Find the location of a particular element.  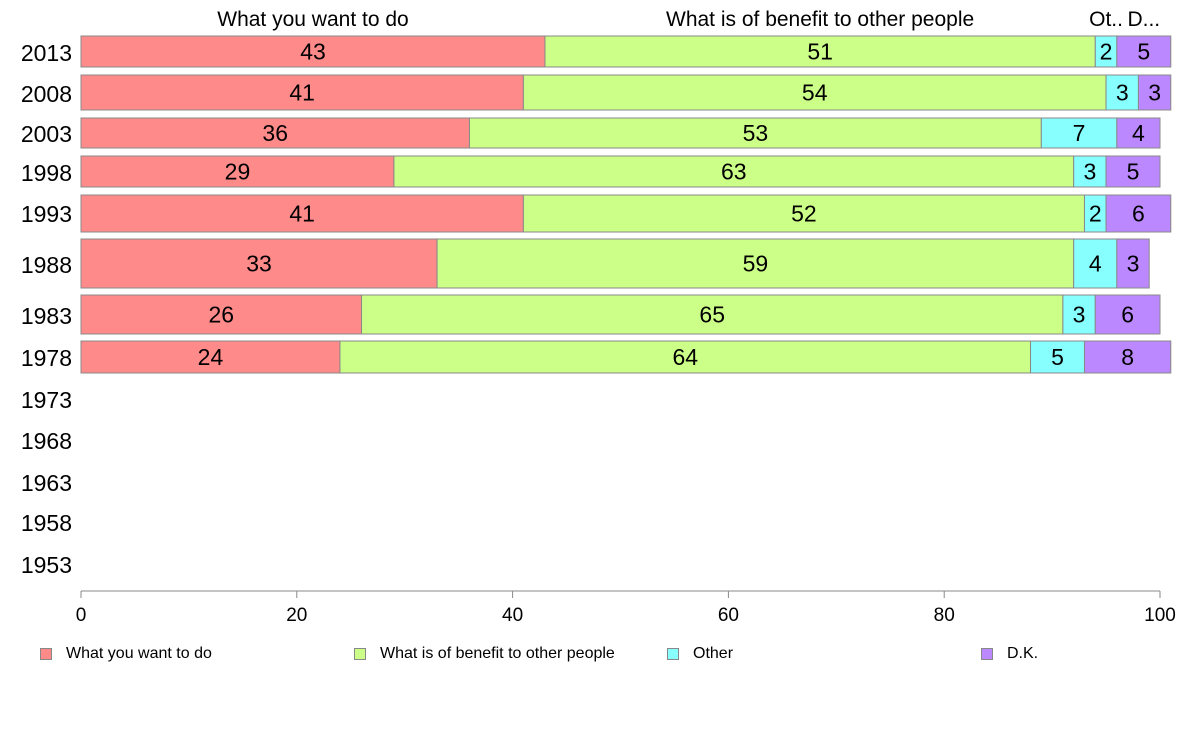

year-label: 1983 is located at coordinates (46, 316).